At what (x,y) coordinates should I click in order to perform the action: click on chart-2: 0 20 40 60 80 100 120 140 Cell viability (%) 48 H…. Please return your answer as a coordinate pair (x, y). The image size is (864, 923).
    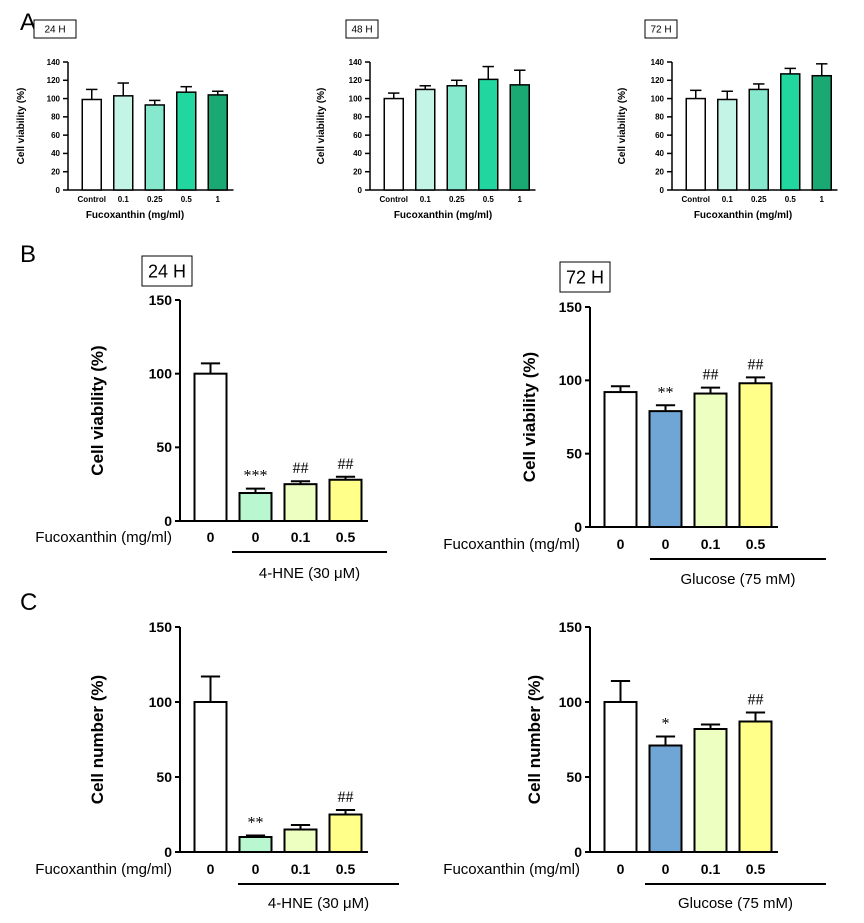
    Looking at the image, I should click on (426, 120).